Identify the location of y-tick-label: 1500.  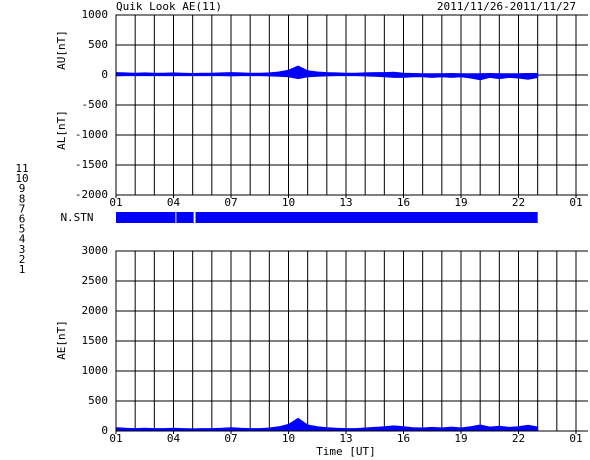
(95, 340).